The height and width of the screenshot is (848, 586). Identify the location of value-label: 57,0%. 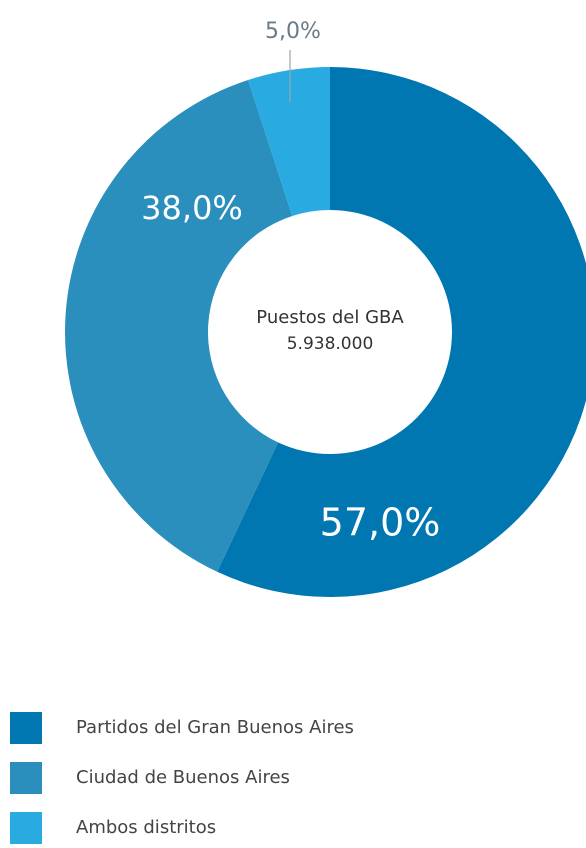
(380, 523).